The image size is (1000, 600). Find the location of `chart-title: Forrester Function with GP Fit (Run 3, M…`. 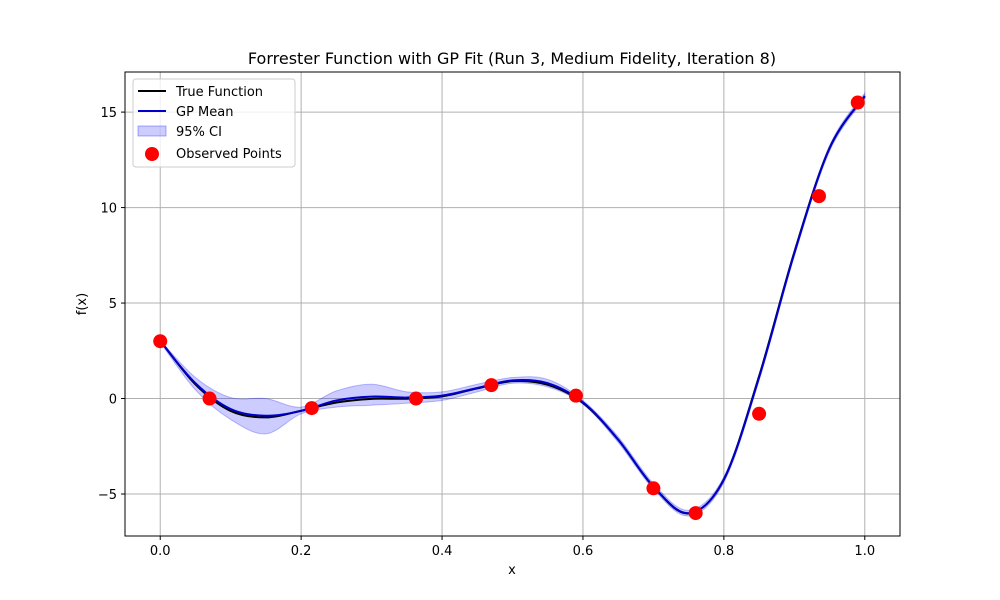

chart-title: Forrester Function with GP Fit (Run 3, M… is located at coordinates (512, 58).